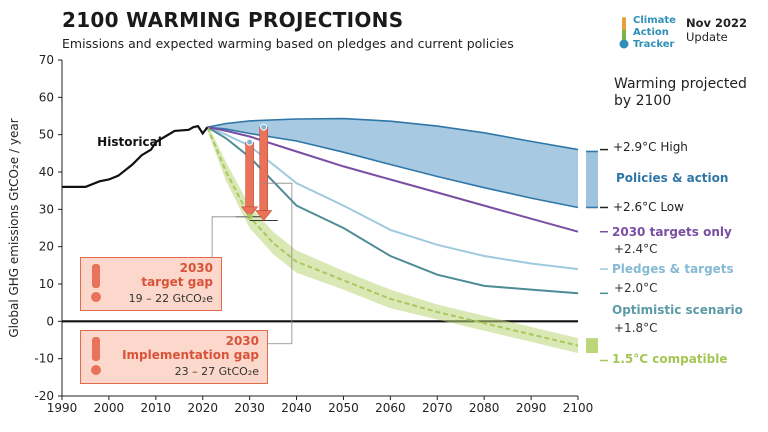 The width and height of the screenshot is (768, 432). What do you see at coordinates (46, 97) in the screenshot?
I see `y-tick-label: 60` at bounding box center [46, 97].